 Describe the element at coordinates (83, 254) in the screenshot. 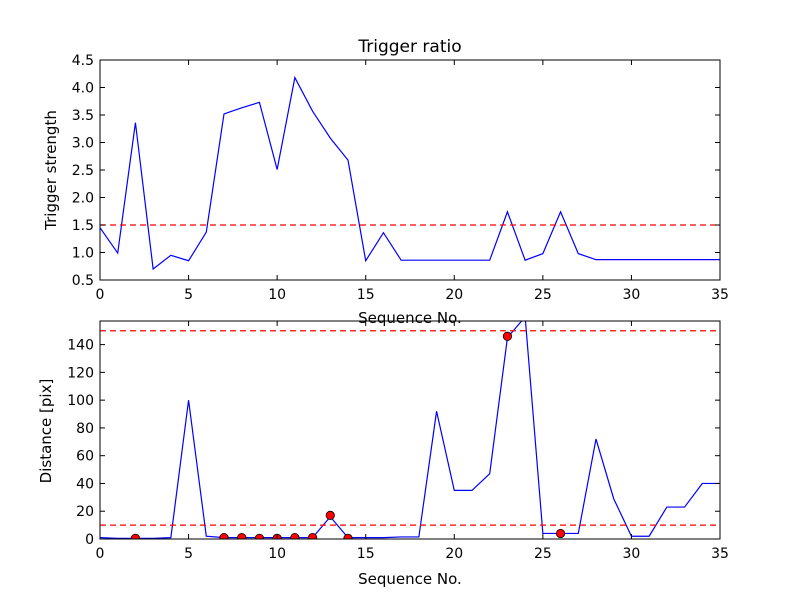

I see `y-tick-label: 1.0` at that location.